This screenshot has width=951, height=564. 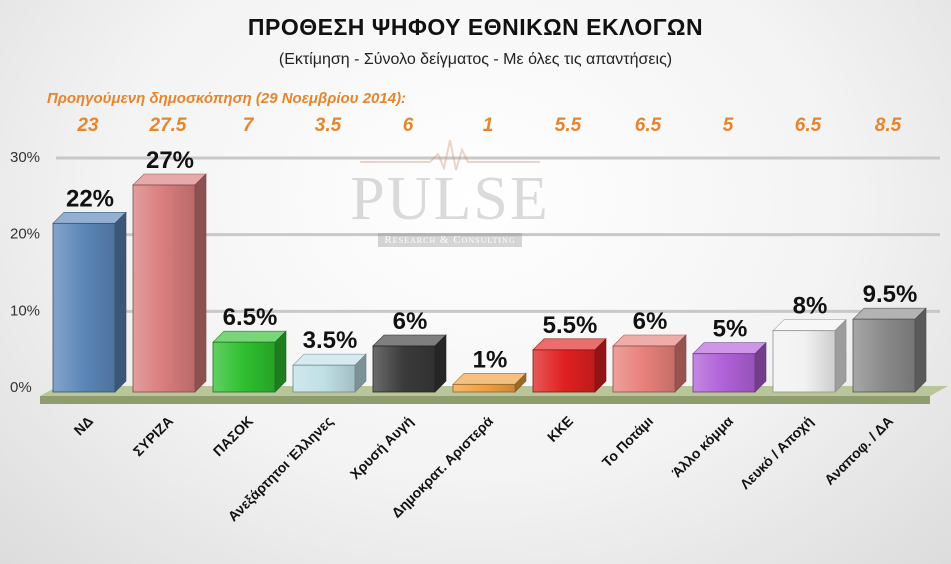 I want to click on previous-value-label: 6, so click(x=408, y=125).